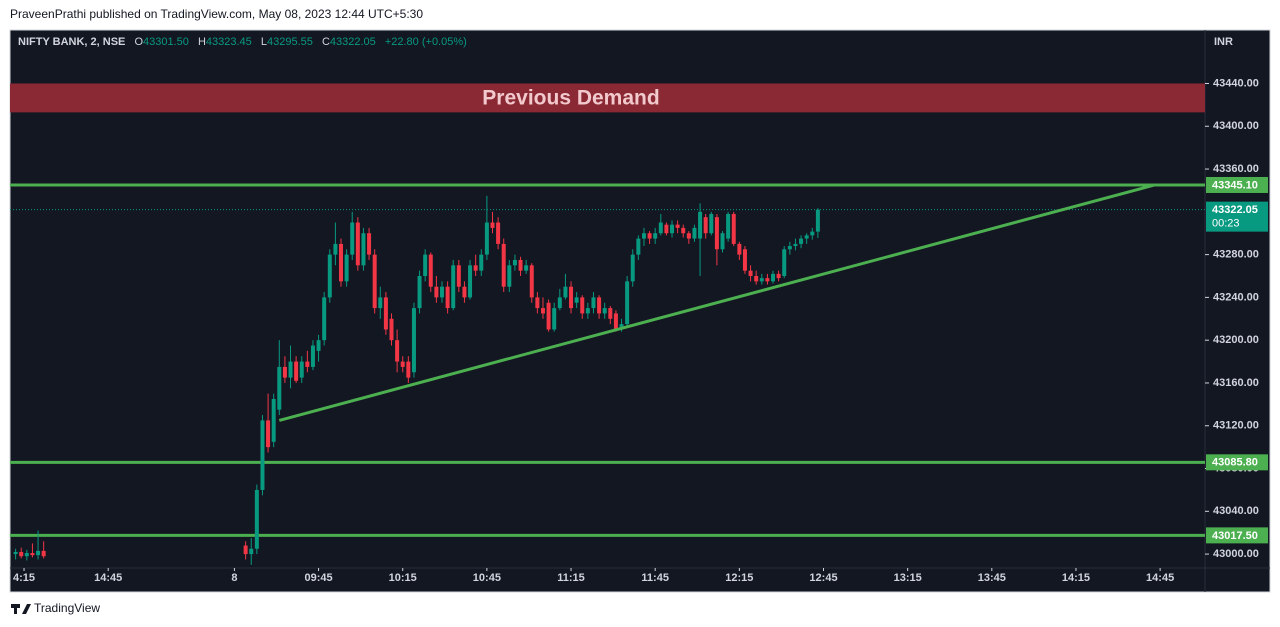 This screenshot has width=1280, height=627. I want to click on level-label: 43017.50, so click(1235, 536).